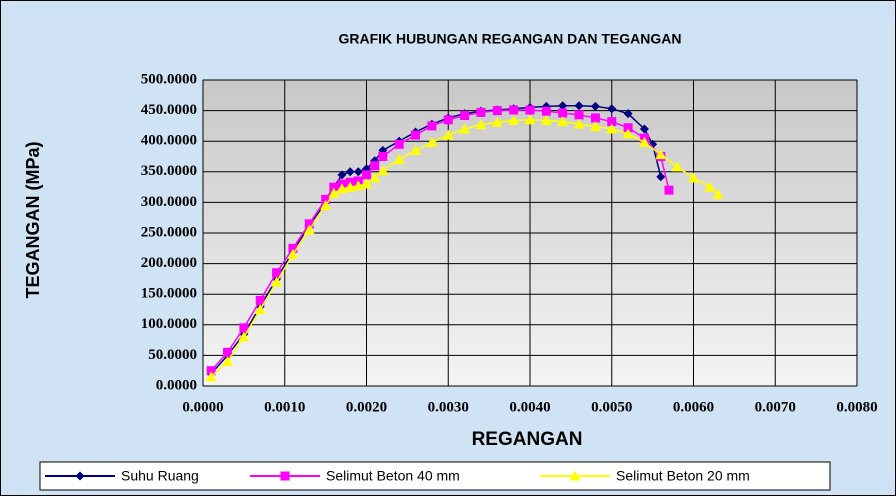  I want to click on x-tick-label: 0.0040, so click(529, 407).